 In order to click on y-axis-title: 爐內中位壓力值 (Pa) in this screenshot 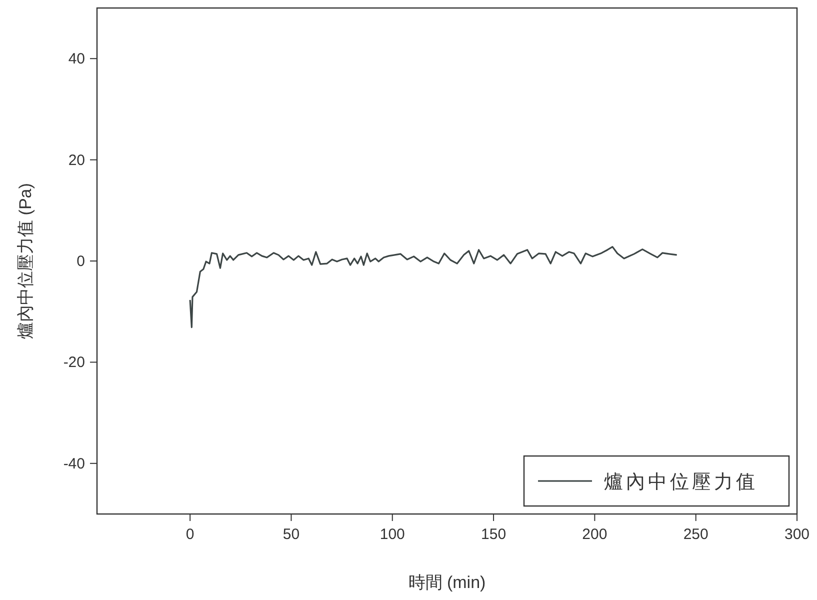, I will do `click(25, 261)`.